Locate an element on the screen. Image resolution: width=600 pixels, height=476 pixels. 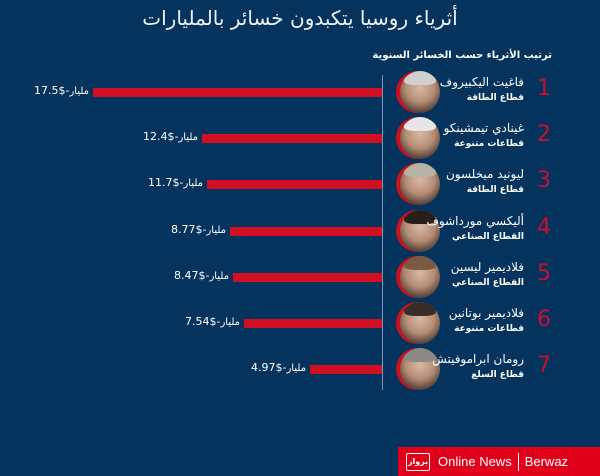
person-name: فاغيت اليكبيروف is located at coordinates (481, 82).